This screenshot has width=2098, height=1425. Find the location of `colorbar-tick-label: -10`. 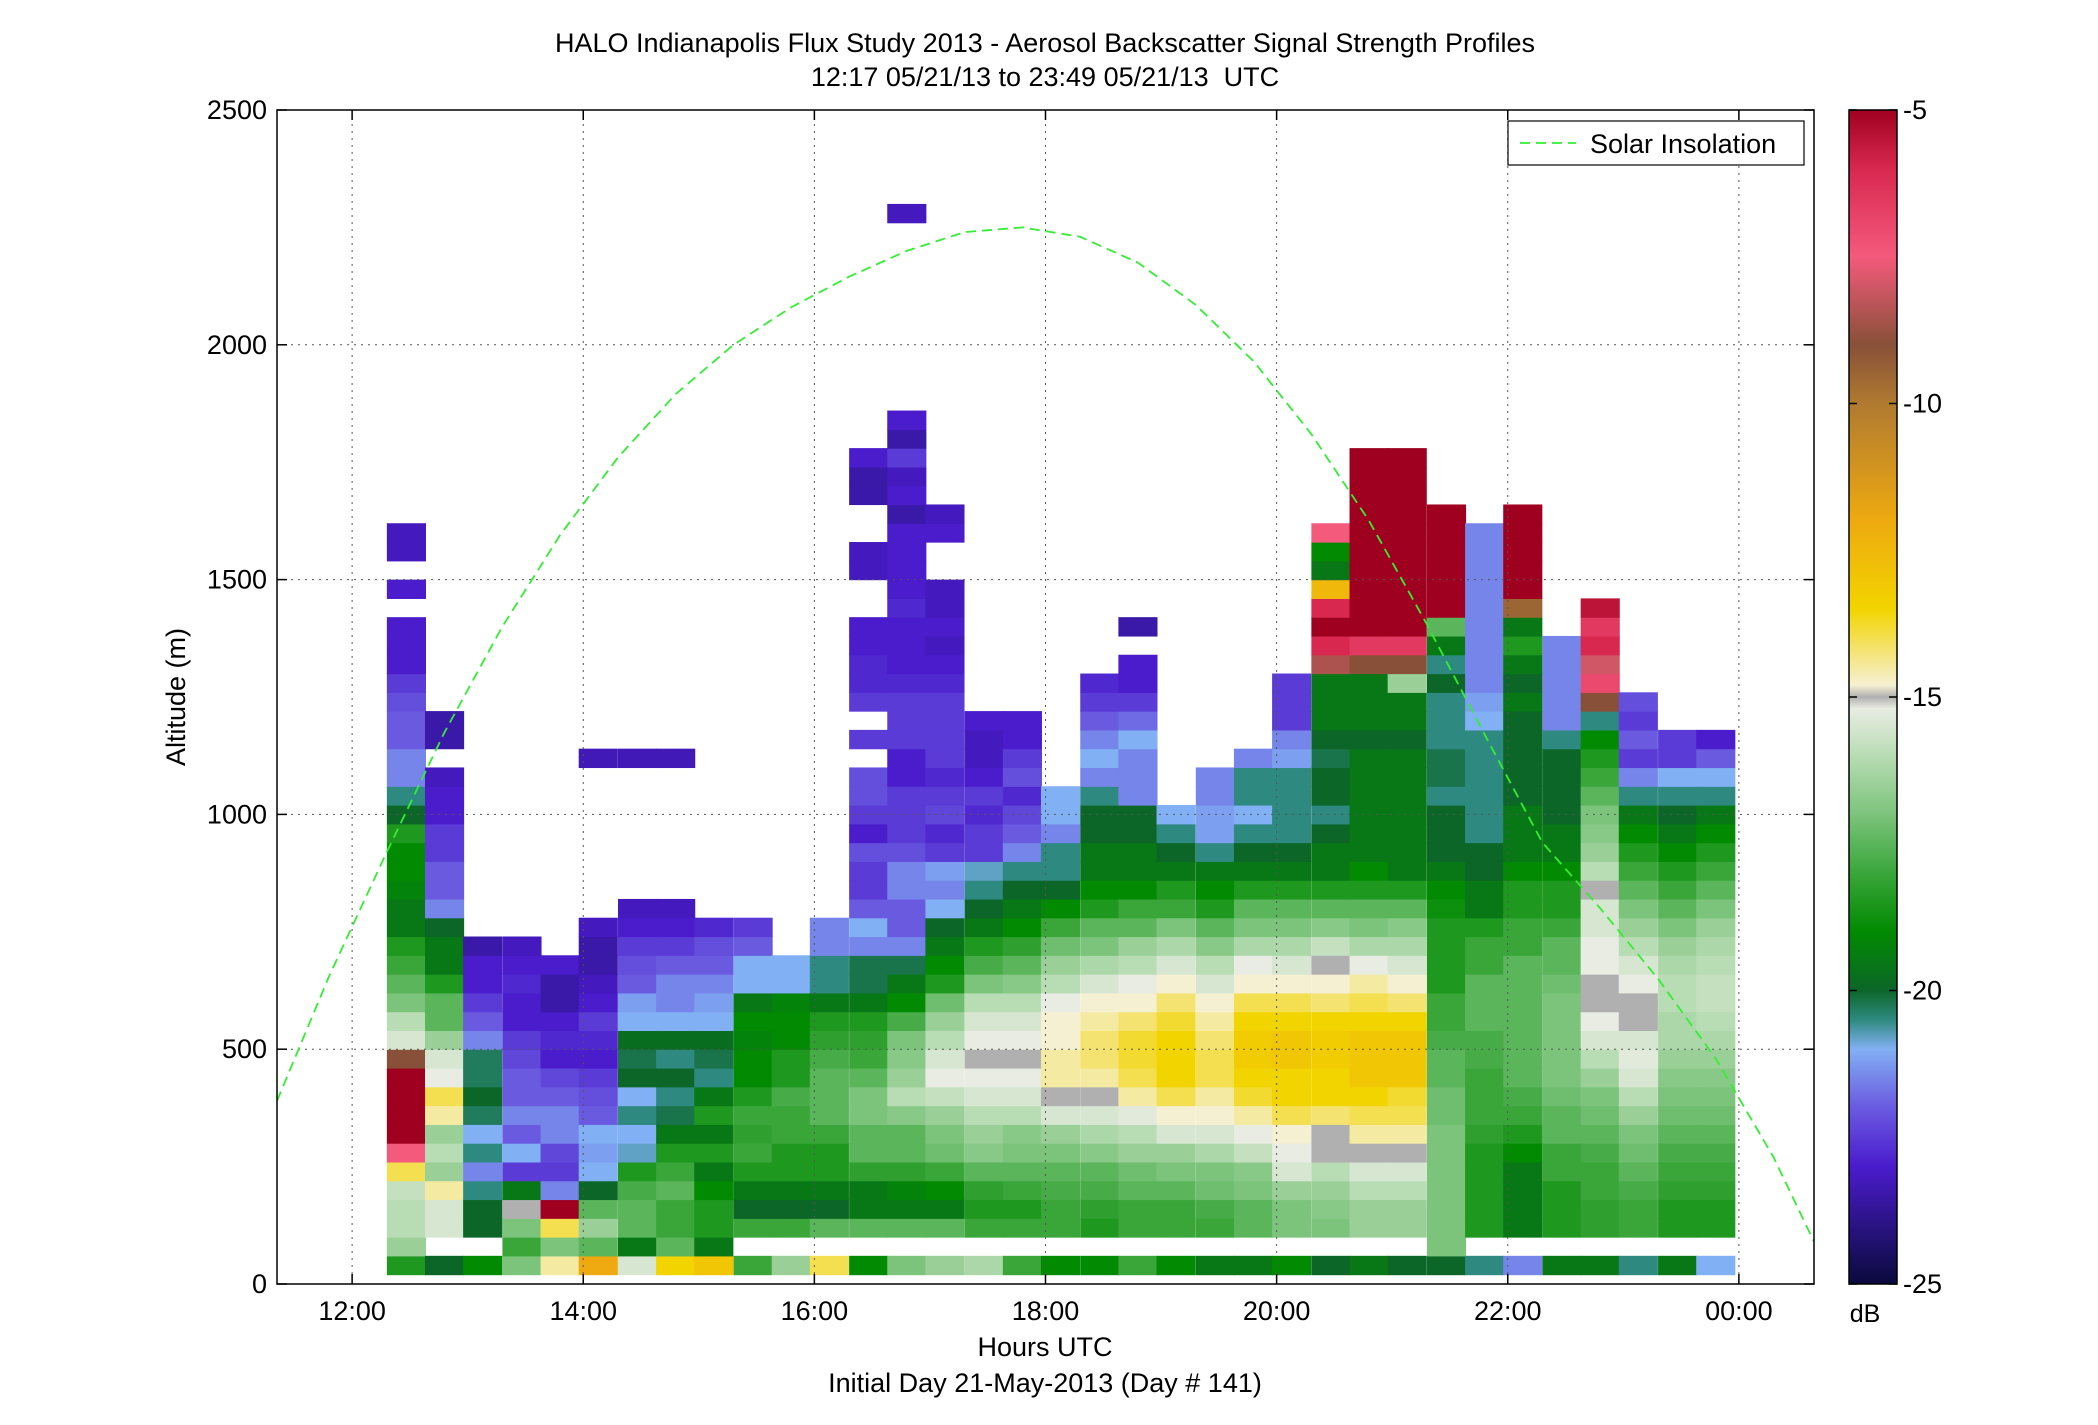

colorbar-tick-label: -10 is located at coordinates (1922, 404).